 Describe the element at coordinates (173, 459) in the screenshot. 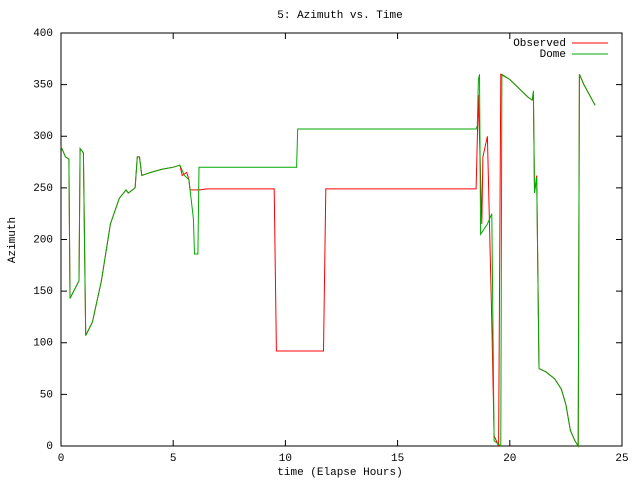

I see `x-tick-label: 5` at that location.